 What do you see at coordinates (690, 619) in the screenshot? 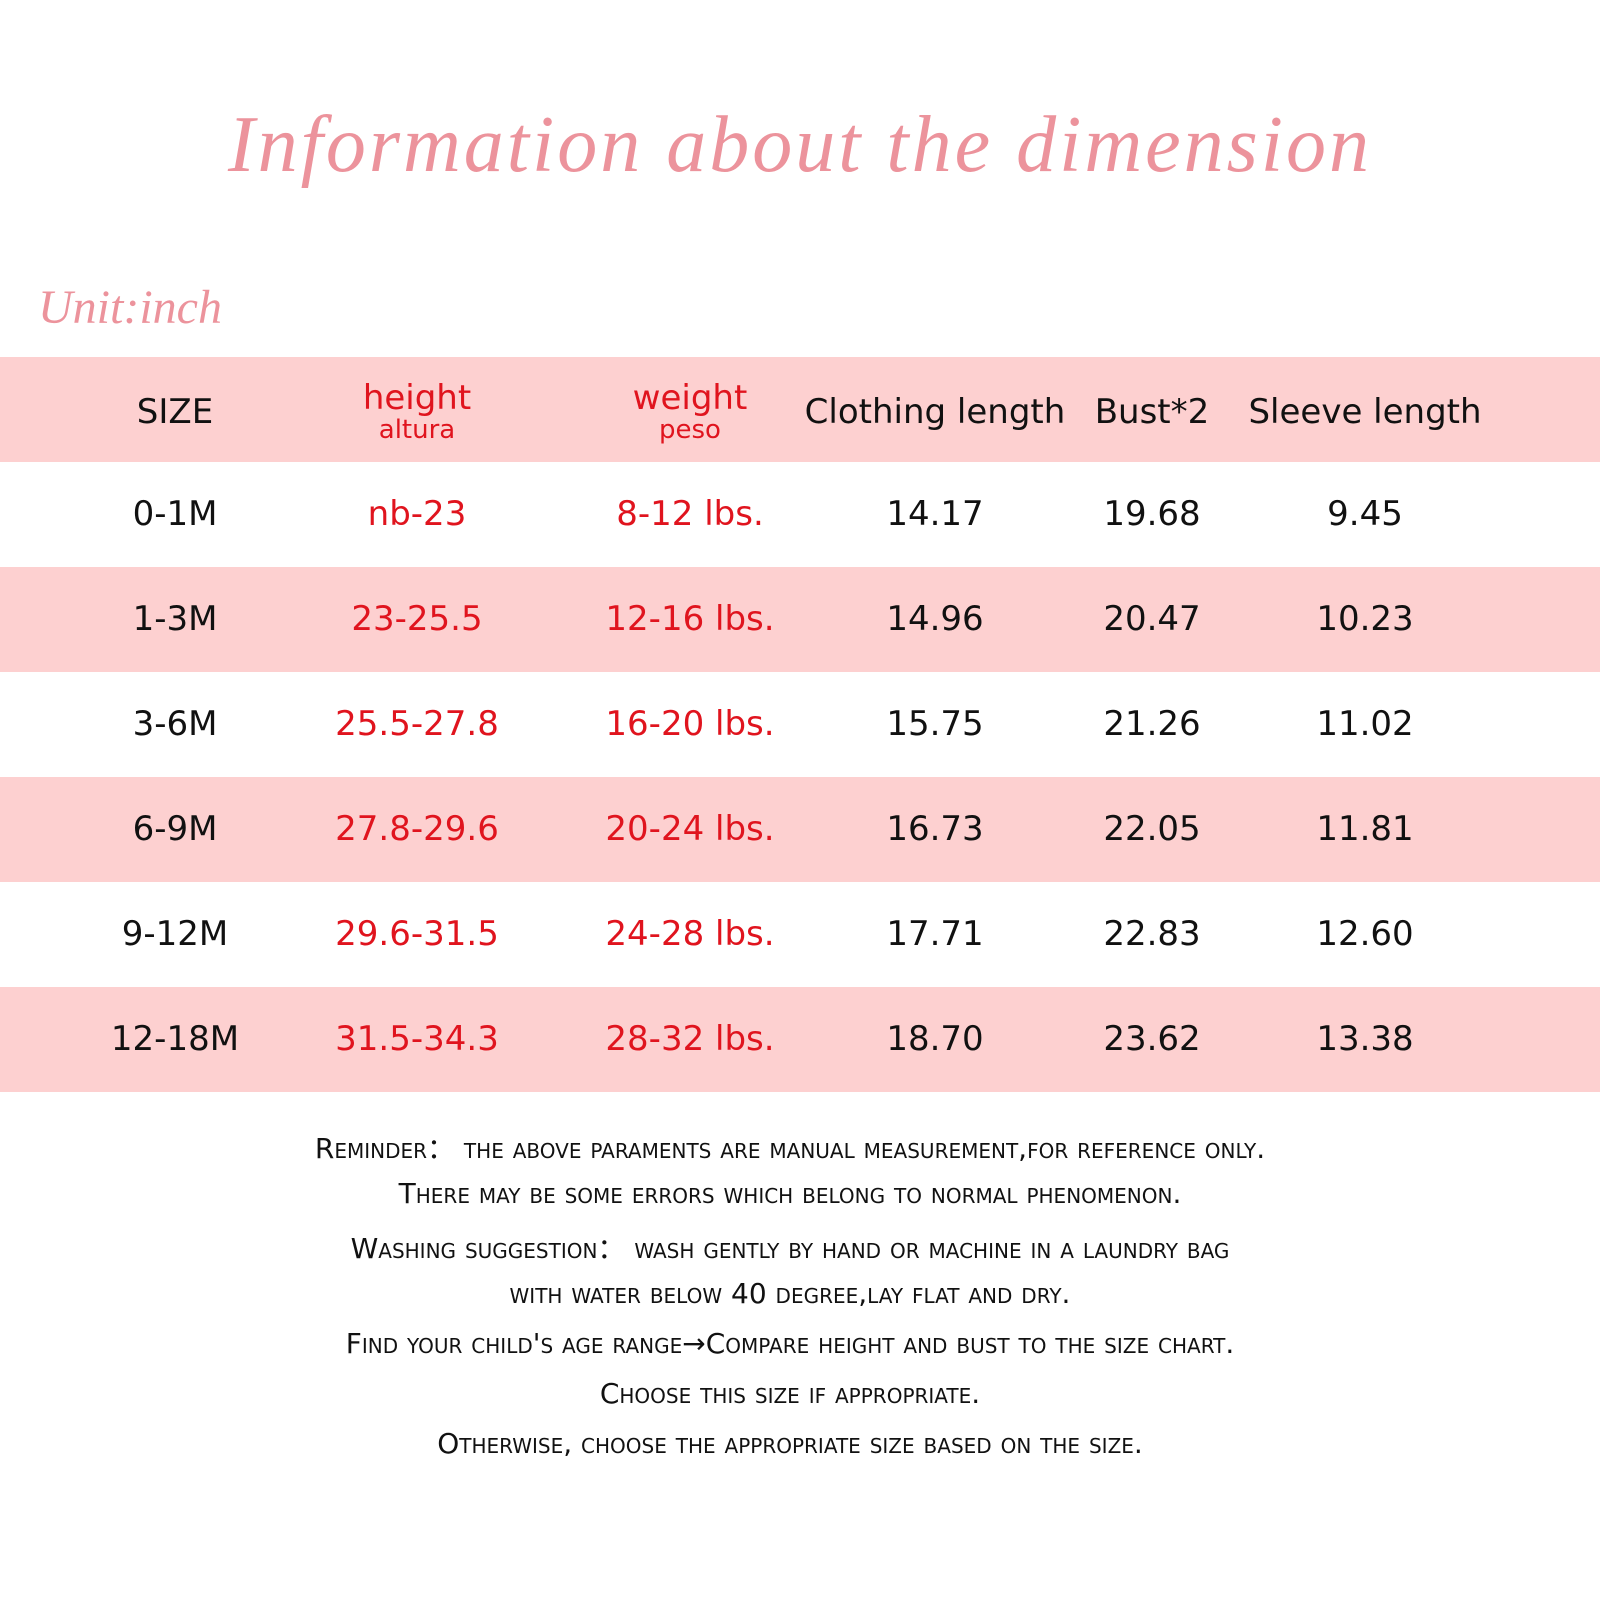
I see `table-cell: 12-16 lbs.` at bounding box center [690, 619].